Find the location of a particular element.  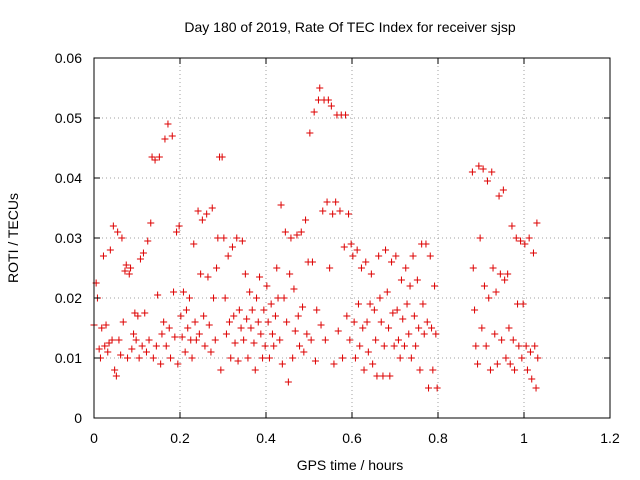

x-tick-label: 1 is located at coordinates (524, 438).